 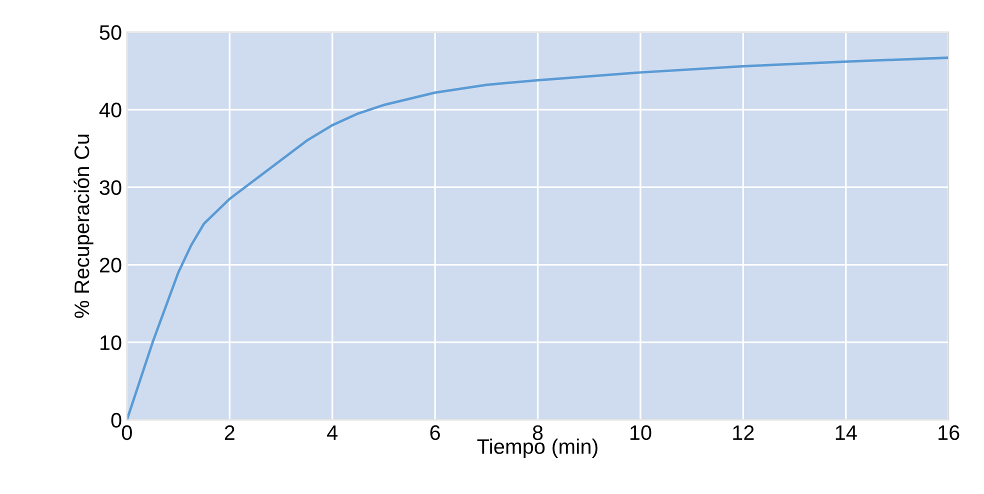 What do you see at coordinates (111, 187) in the screenshot?
I see `y-tick-label: 30` at bounding box center [111, 187].